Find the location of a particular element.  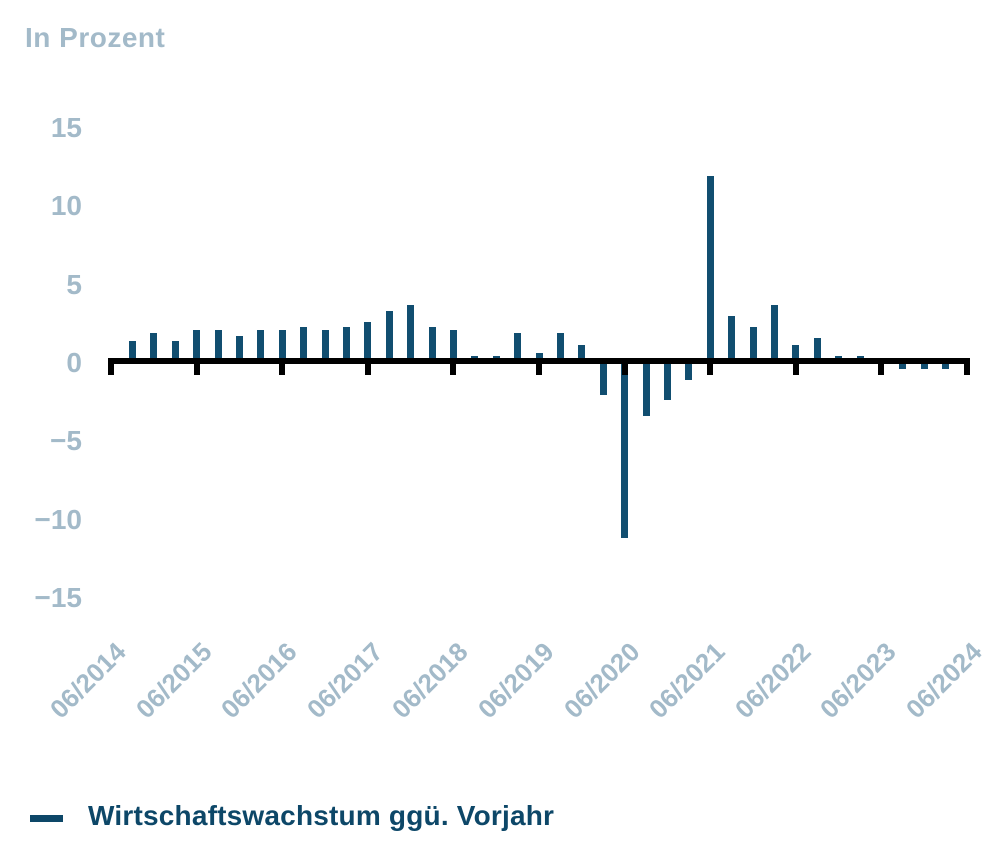

y-axis-tick-label: −10 is located at coordinates (58, 519).